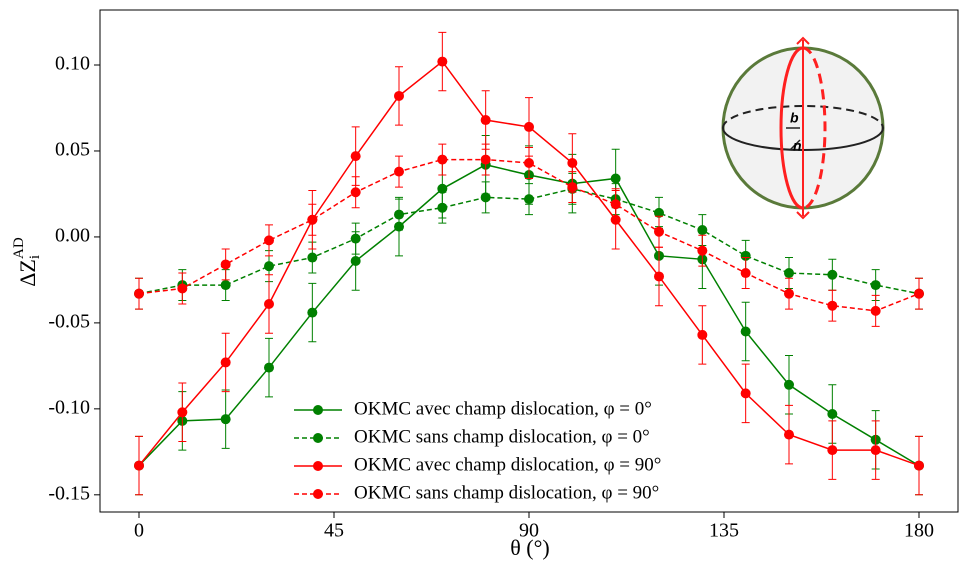 The image size is (959, 572). What do you see at coordinates (27, 273) in the screenshot?
I see `y-label-main: ΔZ` at bounding box center [27, 273].